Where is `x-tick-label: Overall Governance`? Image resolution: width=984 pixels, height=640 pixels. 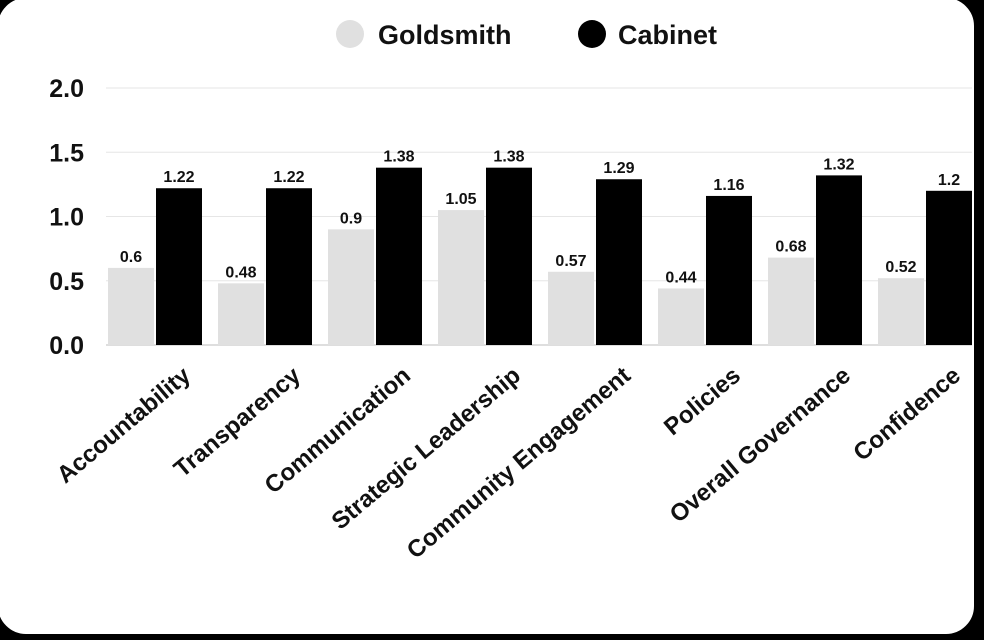
x-tick-label: Overall Governance is located at coordinates (760, 445).